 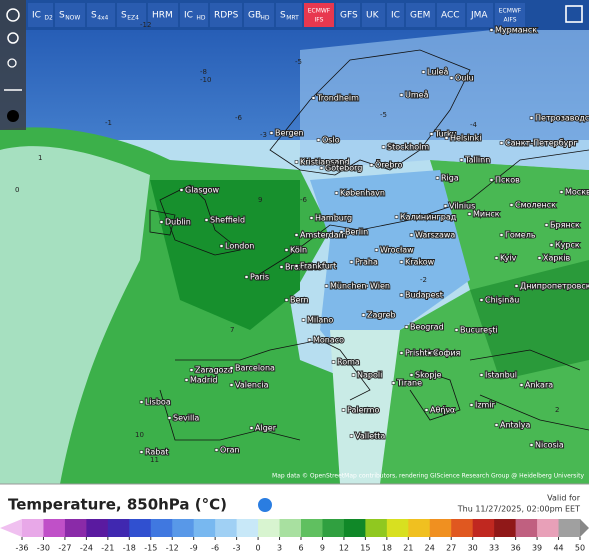 What do you see at coordinates (259, 277) in the screenshot?
I see `city-label: Paris` at bounding box center [259, 277].